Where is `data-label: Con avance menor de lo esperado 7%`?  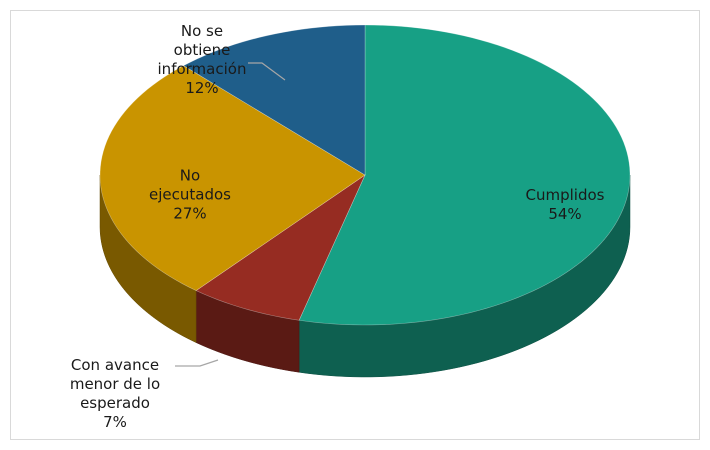
data-label: Con avance menor de lo esperado 7% is located at coordinates (115, 394).